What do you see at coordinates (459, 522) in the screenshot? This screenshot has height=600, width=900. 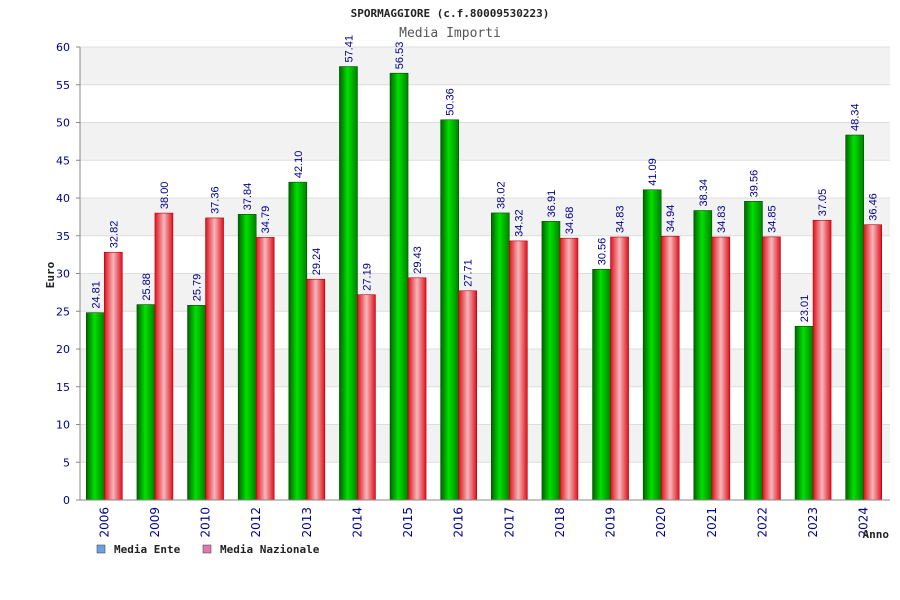 I see `x-tick-label: 2016` at bounding box center [459, 522].